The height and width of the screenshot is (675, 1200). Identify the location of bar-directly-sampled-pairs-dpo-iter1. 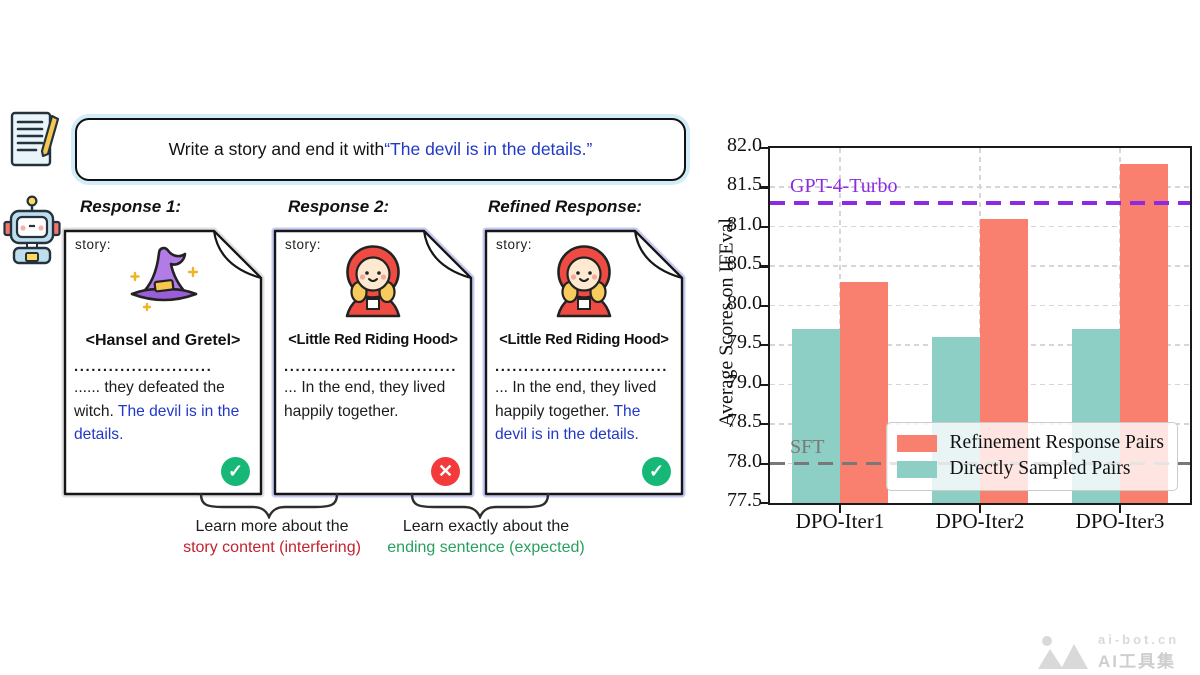
(816, 416).